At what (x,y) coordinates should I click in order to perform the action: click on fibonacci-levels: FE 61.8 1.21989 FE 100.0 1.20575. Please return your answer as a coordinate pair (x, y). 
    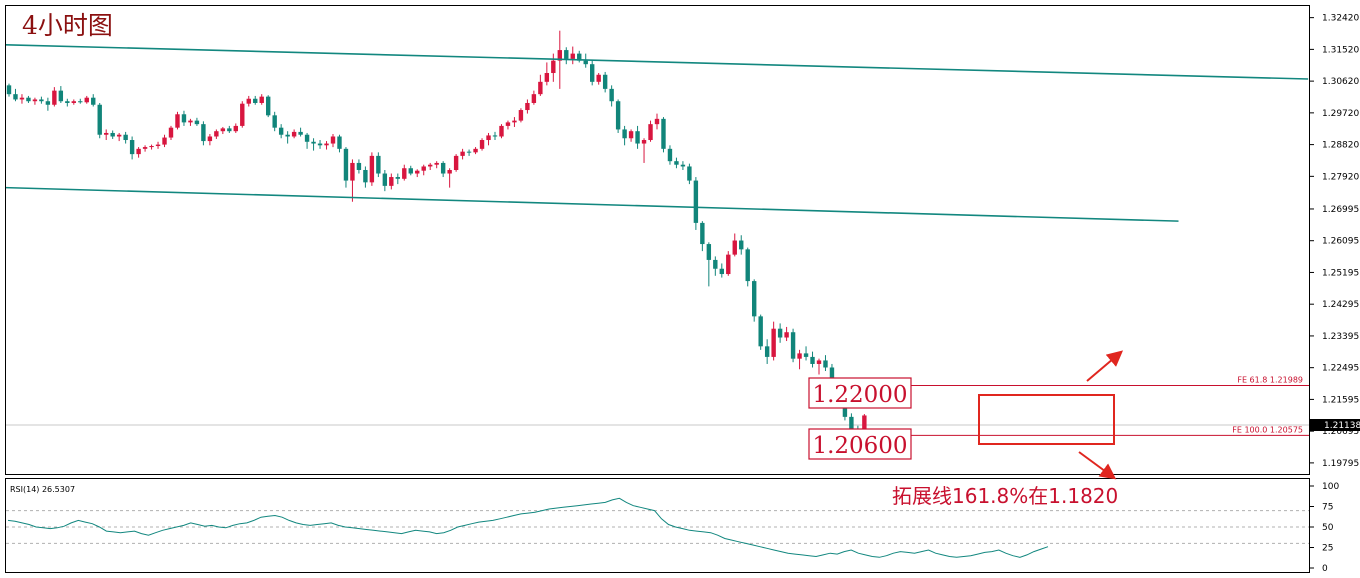
    Looking at the image, I should click on (1110, 406).